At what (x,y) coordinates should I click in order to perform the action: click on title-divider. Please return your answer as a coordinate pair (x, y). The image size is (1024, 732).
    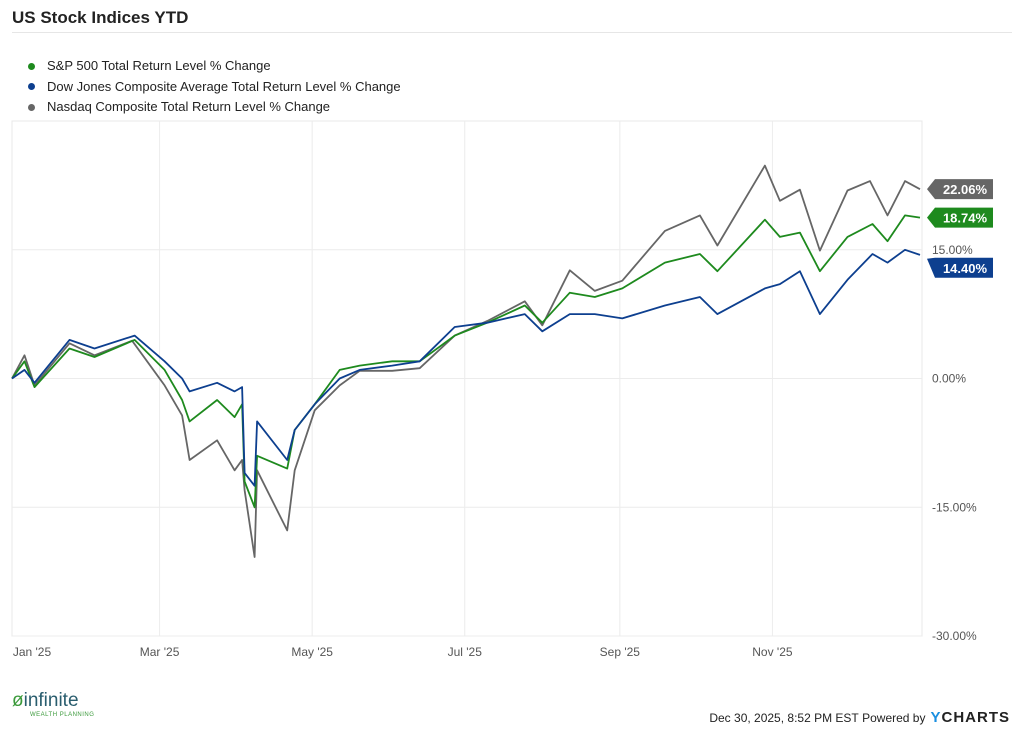
    Looking at the image, I should click on (512, 32).